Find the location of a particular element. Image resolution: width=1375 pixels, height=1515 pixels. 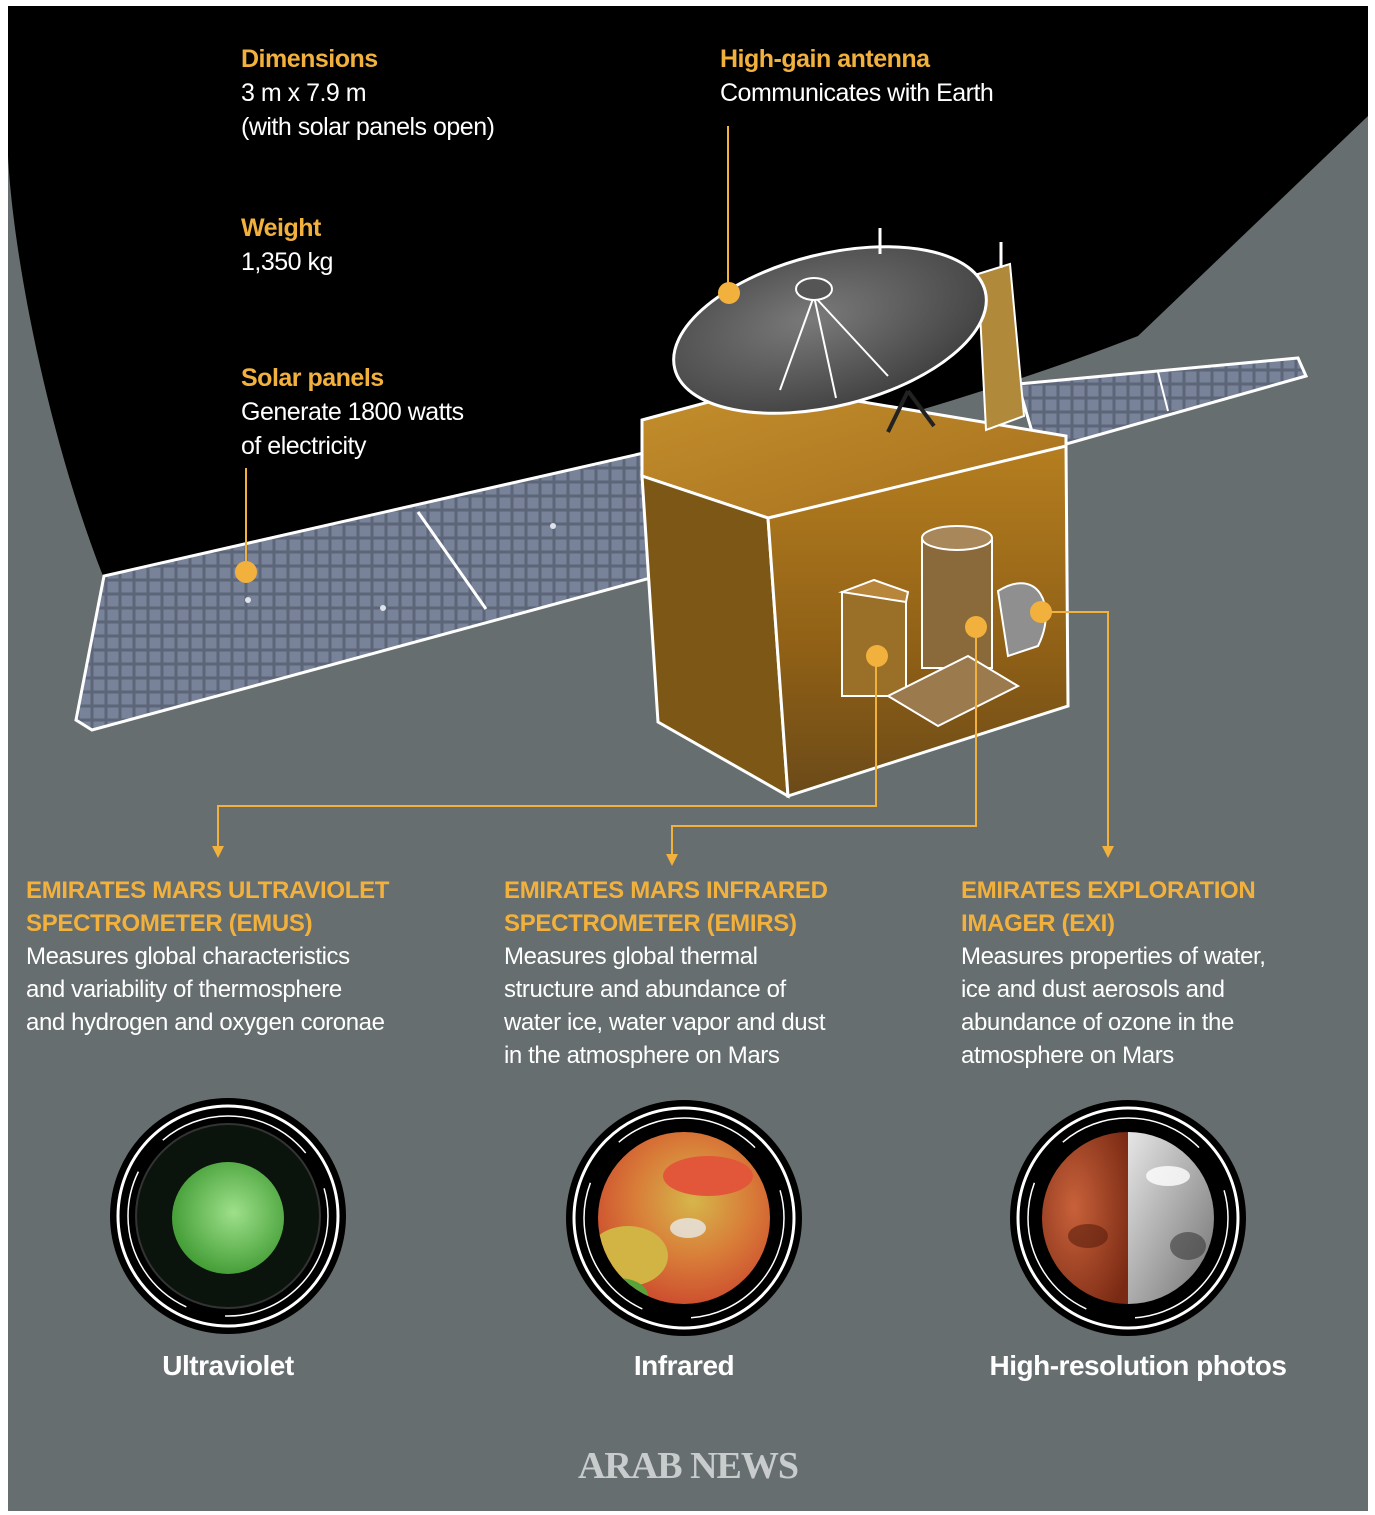

caption-ultraviolet: Ultraviolet is located at coordinates (228, 1365).